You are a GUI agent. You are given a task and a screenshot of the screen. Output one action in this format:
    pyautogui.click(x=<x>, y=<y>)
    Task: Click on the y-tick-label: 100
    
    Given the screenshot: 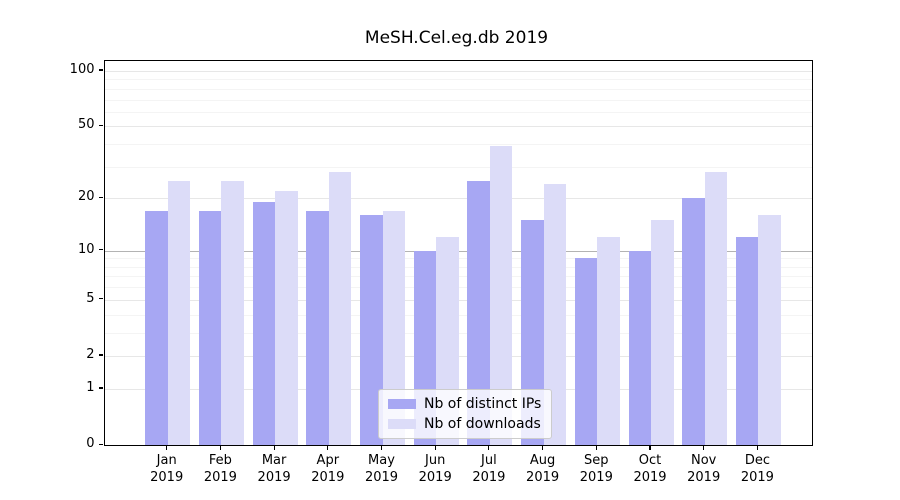 What is the action you would take?
    pyautogui.click(x=82, y=69)
    